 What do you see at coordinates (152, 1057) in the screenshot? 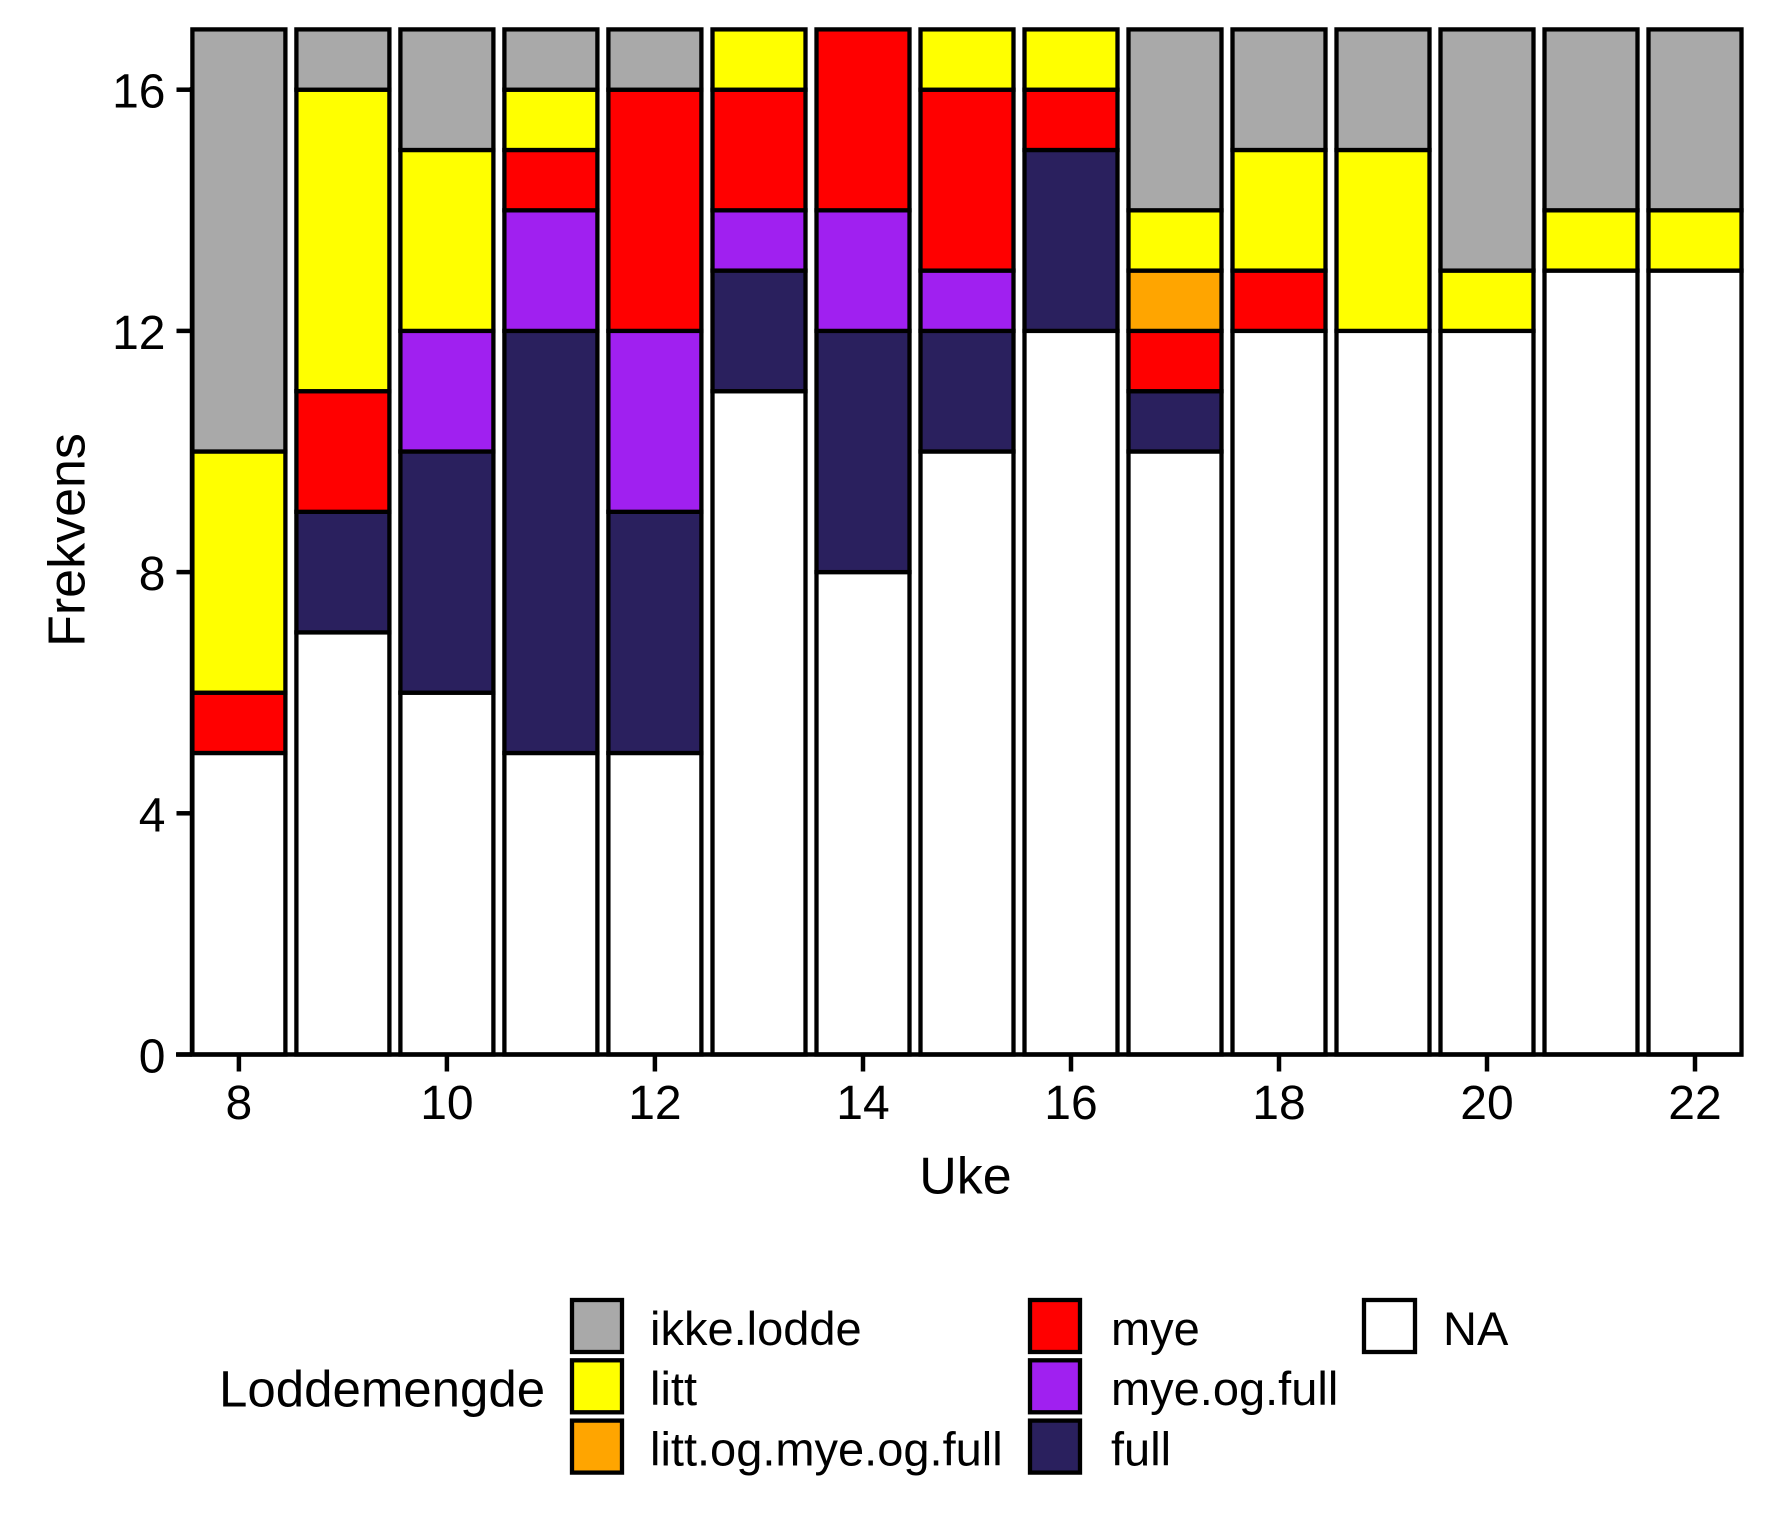
I see `svg-text: 0` at bounding box center [152, 1057].